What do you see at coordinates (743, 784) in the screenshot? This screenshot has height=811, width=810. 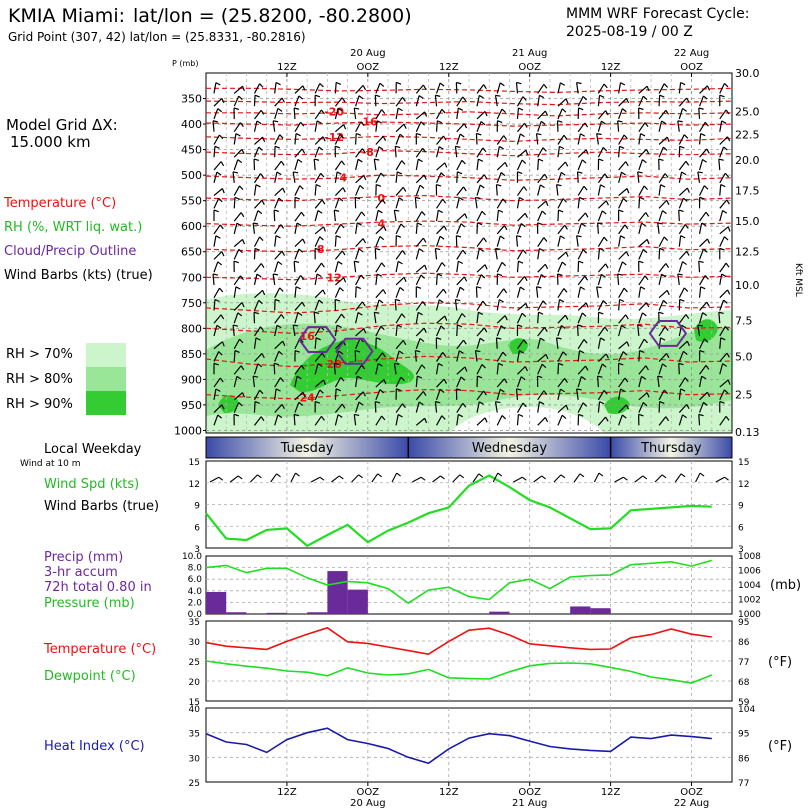 I see `heat-f-tick-label: 77` at bounding box center [743, 784].